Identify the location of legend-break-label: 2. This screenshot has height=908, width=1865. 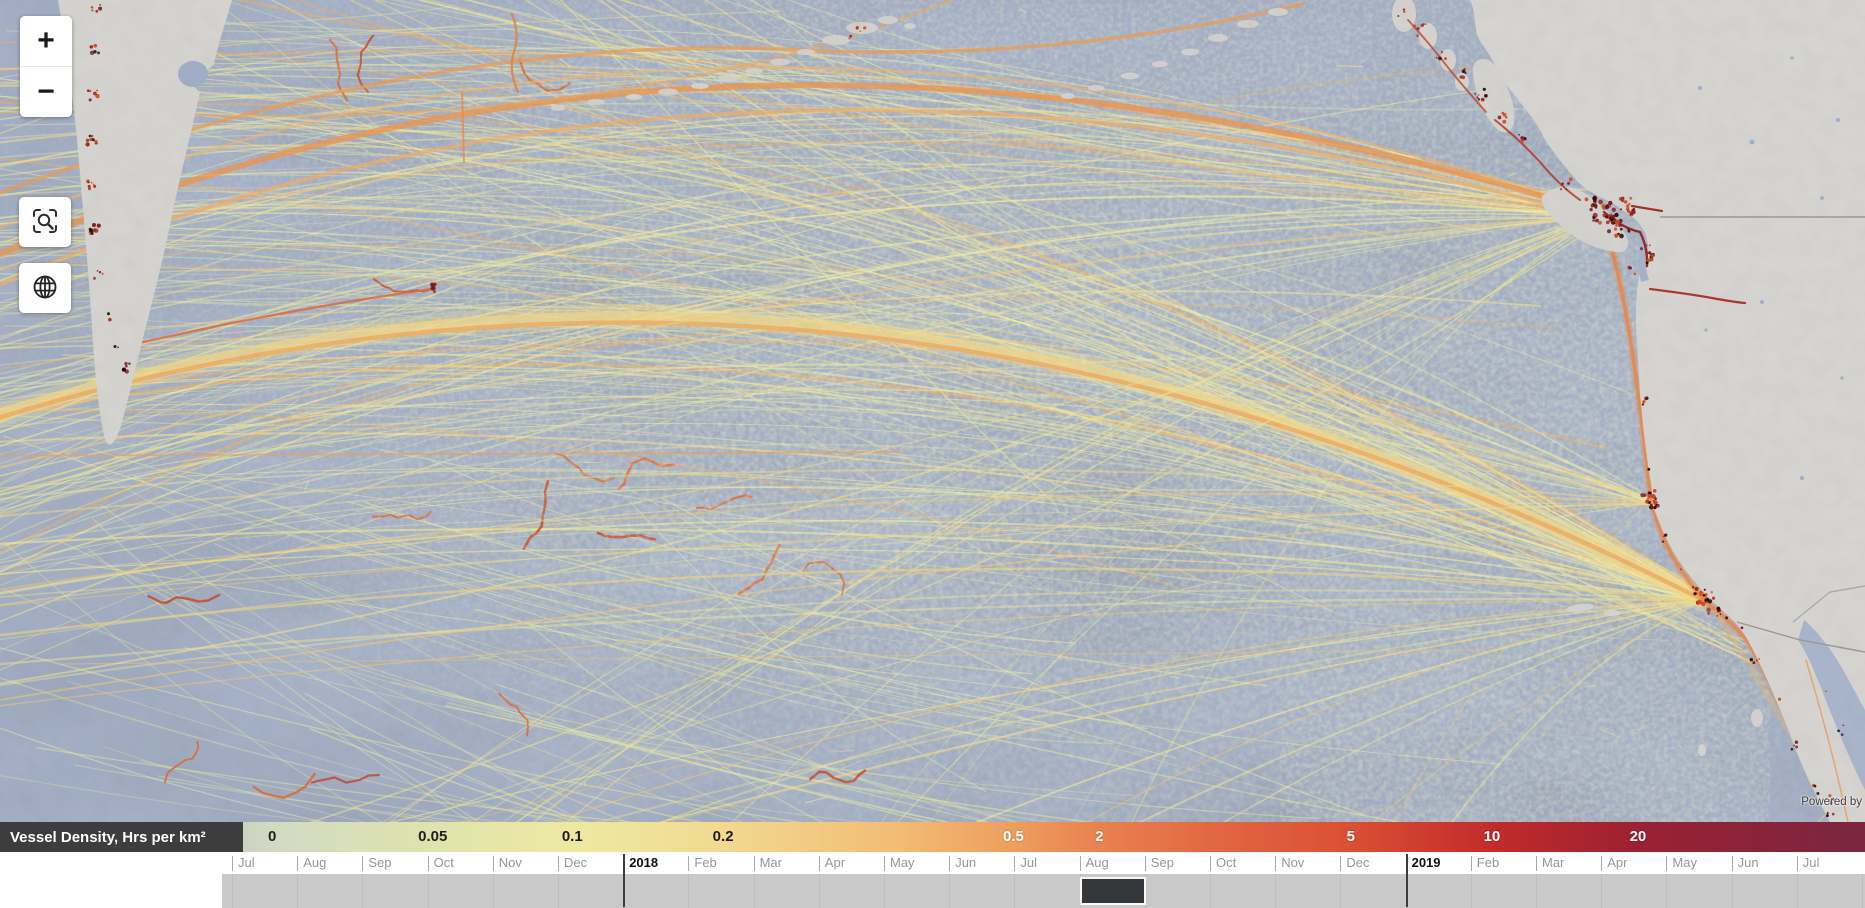
(1099, 836).